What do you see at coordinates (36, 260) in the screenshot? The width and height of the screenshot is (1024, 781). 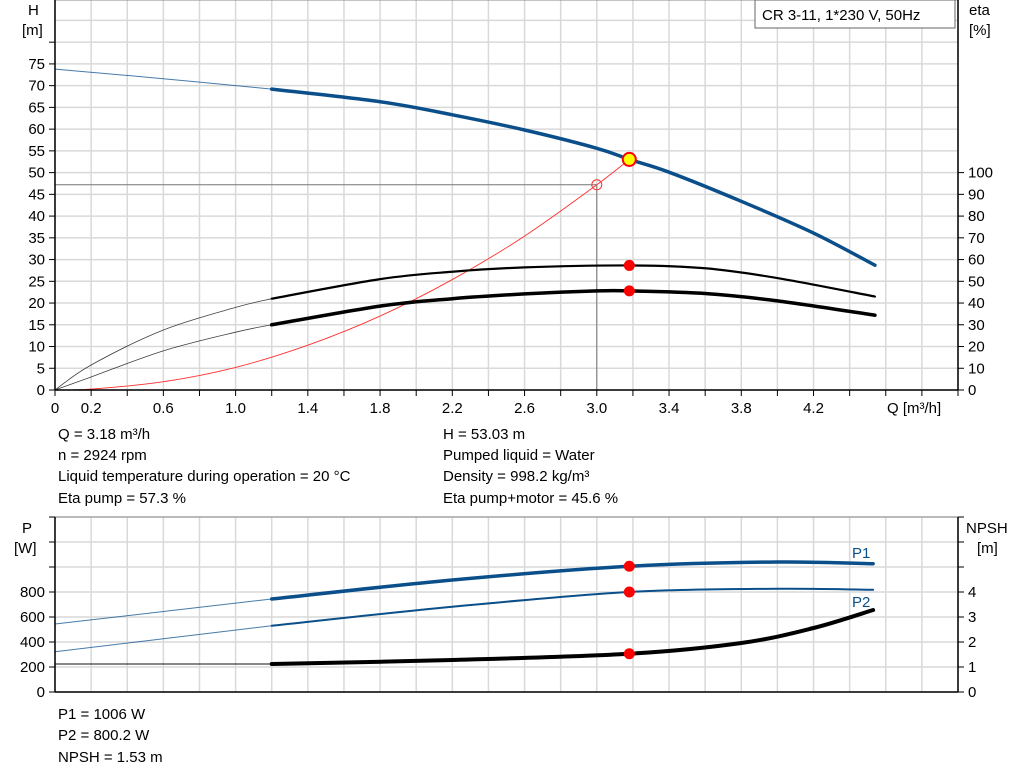 I see `h-tick-label: 30` at bounding box center [36, 260].